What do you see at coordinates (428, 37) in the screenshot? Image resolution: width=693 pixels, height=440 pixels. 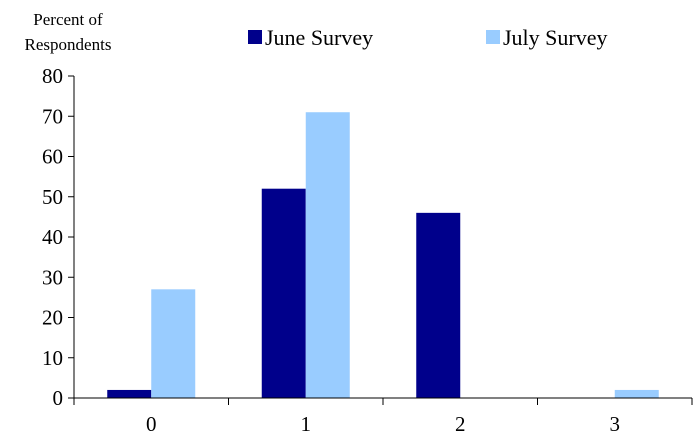 I see `legend: June Survey July Survey` at bounding box center [428, 37].